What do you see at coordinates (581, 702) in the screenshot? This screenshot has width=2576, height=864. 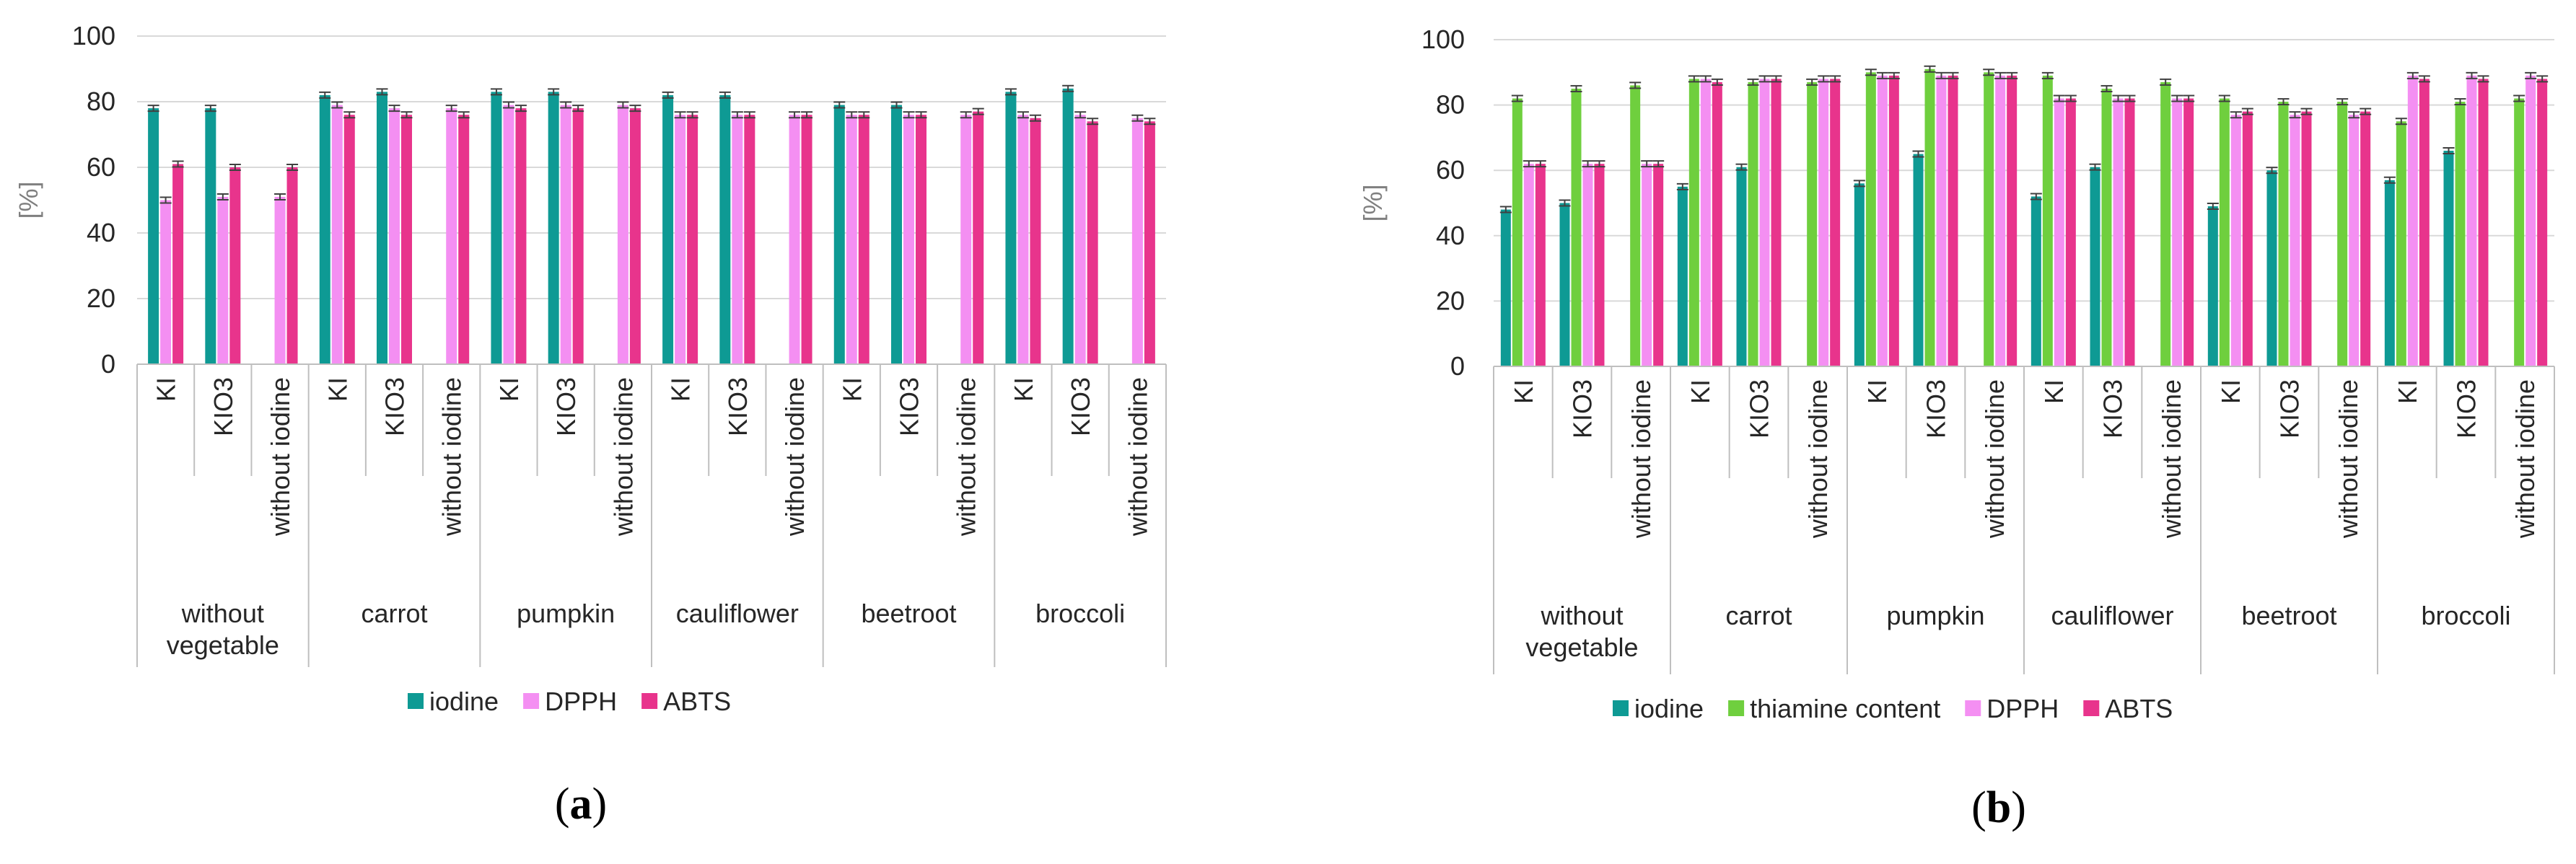 I see `legend-label: DPPH` at bounding box center [581, 702].